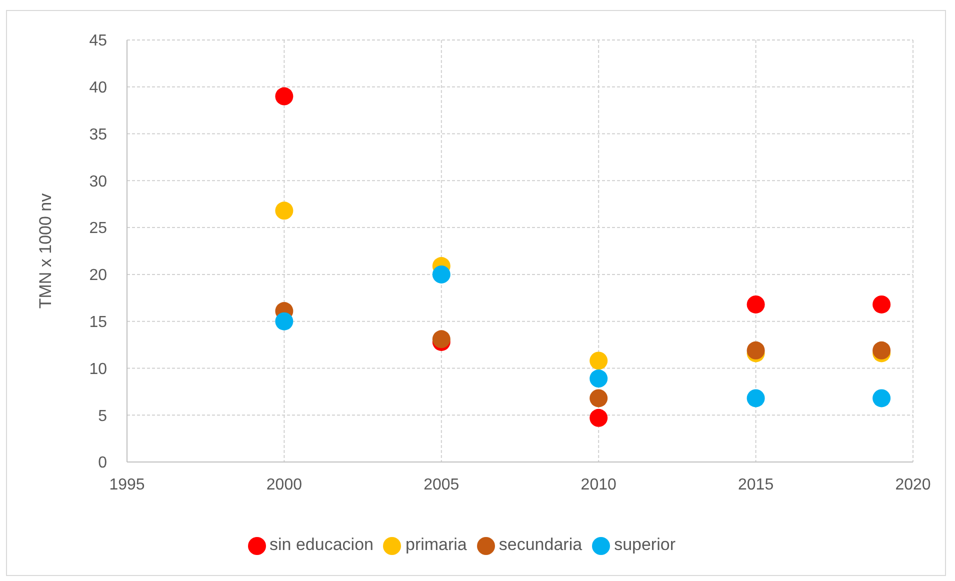  I want to click on legend-label: secundaria, so click(540, 544).